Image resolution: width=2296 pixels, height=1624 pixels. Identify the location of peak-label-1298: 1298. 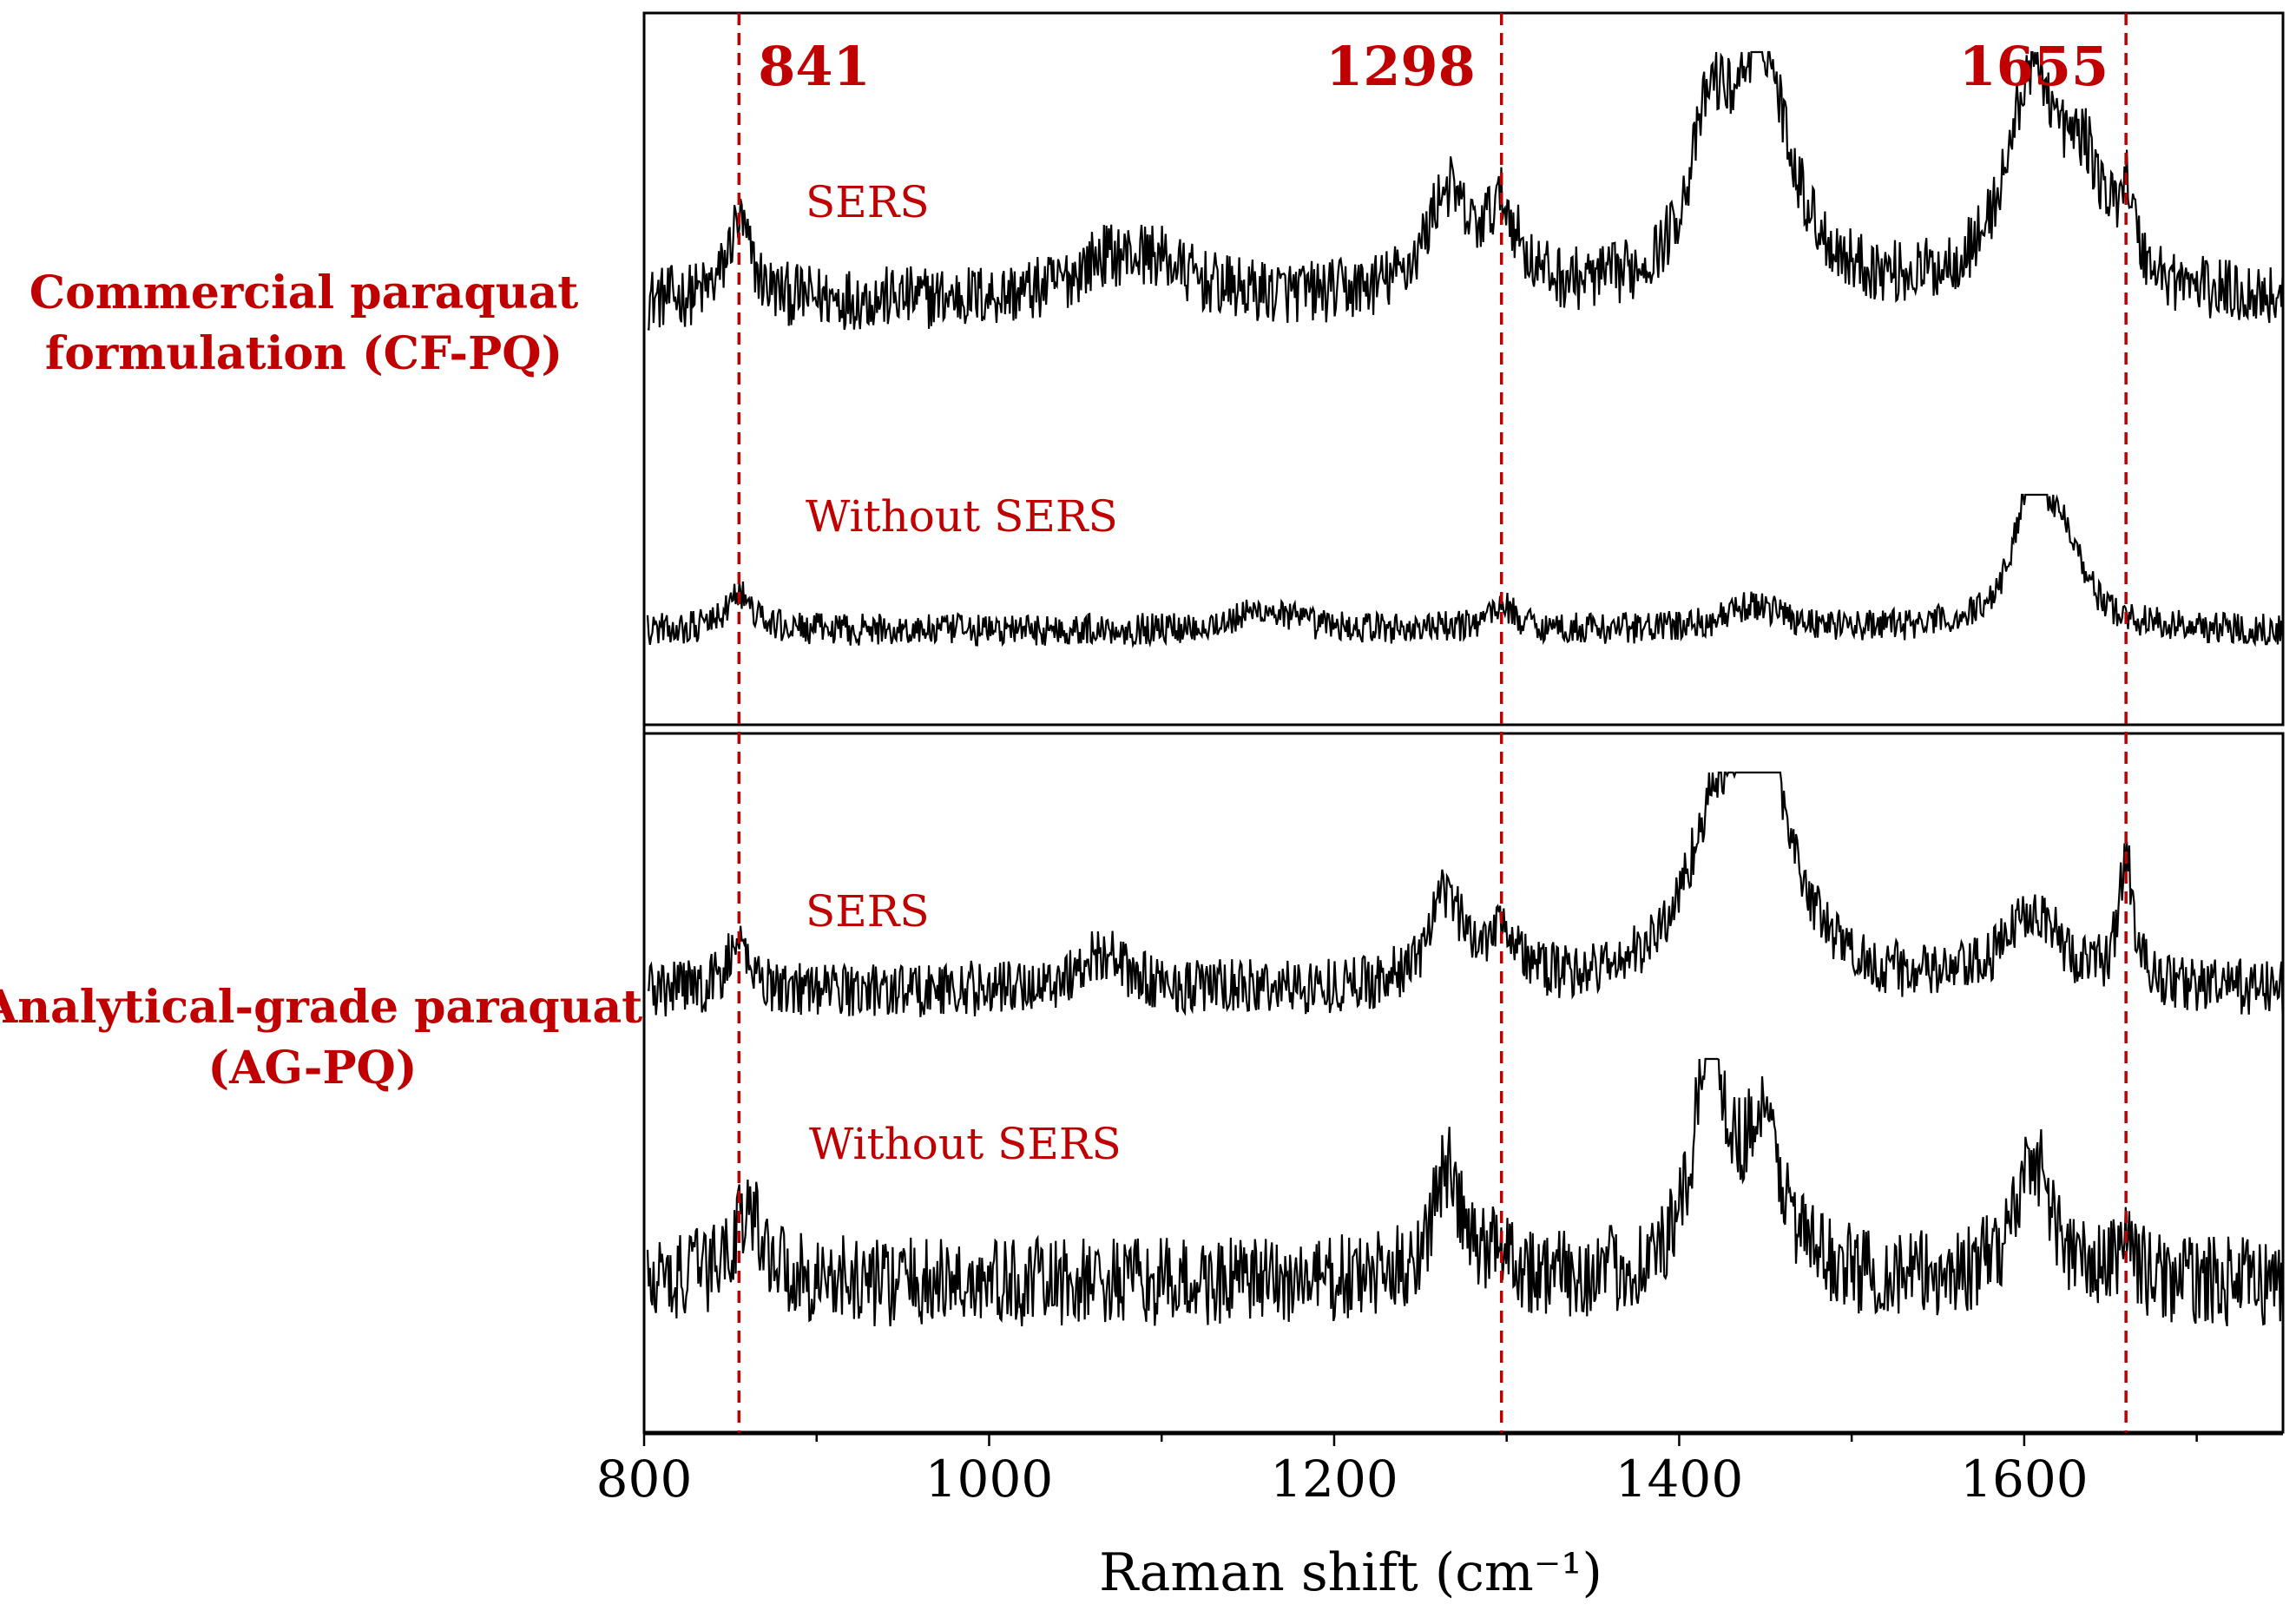
(1401, 66).